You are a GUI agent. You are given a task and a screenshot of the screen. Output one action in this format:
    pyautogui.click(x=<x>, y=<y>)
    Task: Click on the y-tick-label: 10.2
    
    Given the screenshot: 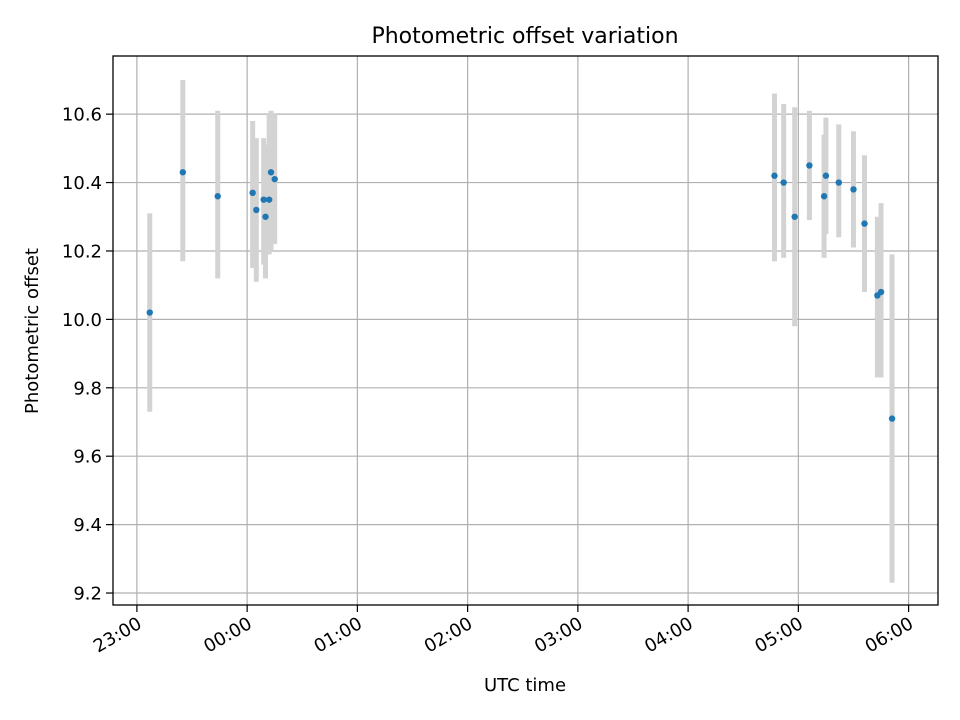 What is the action you would take?
    pyautogui.click(x=82, y=251)
    